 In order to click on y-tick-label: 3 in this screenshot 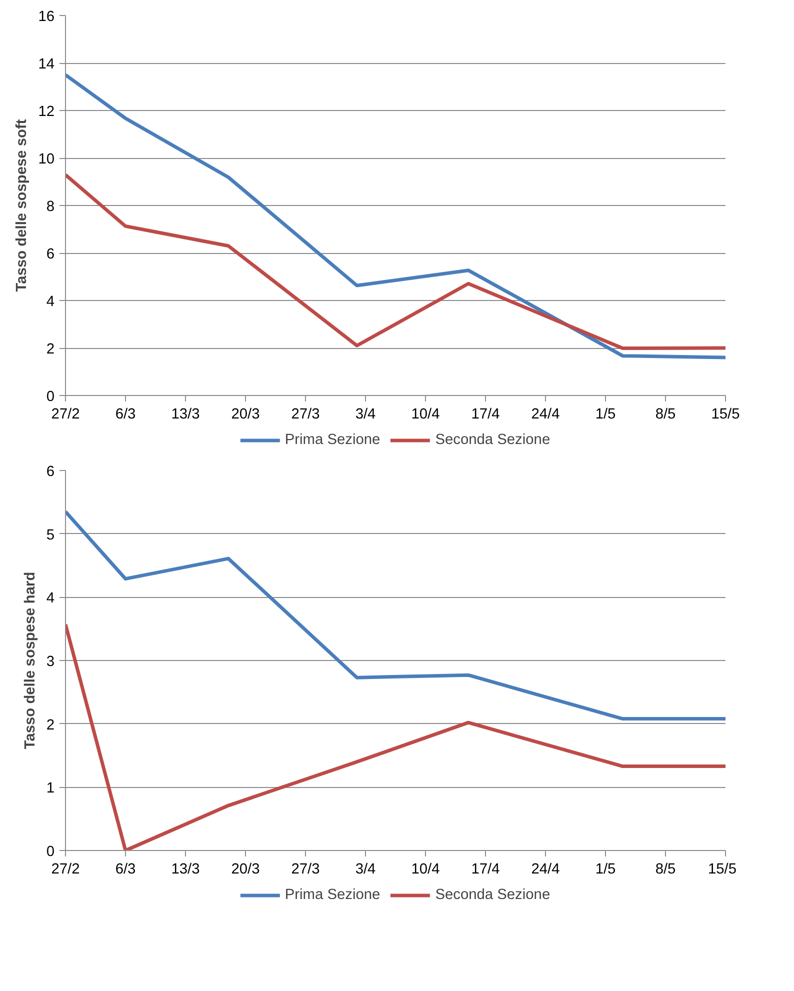, I will do `click(50, 662)`.